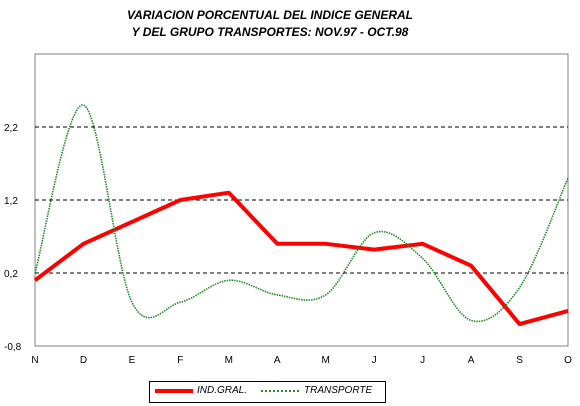  Describe the element at coordinates (83, 360) in the screenshot. I see `x-tick-label: D` at that location.